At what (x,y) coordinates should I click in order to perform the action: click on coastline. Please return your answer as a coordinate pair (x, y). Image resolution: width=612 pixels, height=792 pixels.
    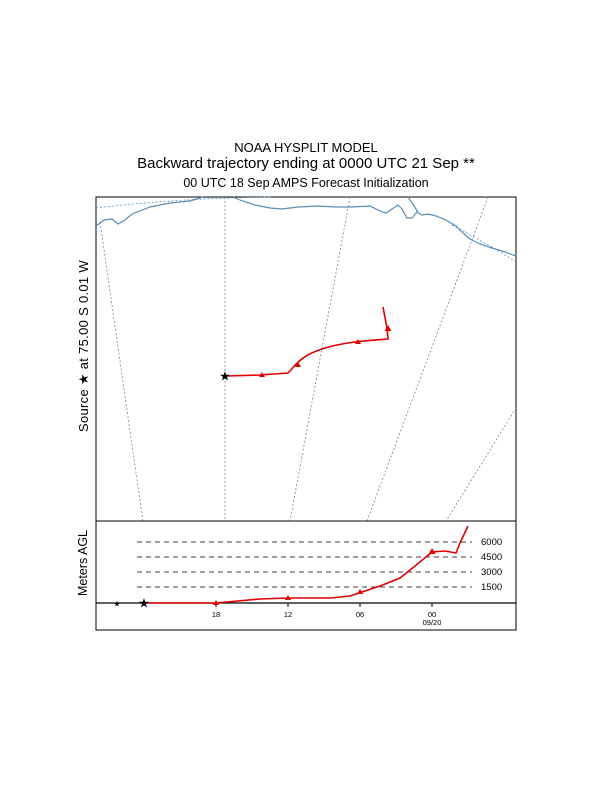
    Looking at the image, I should click on (306, 226).